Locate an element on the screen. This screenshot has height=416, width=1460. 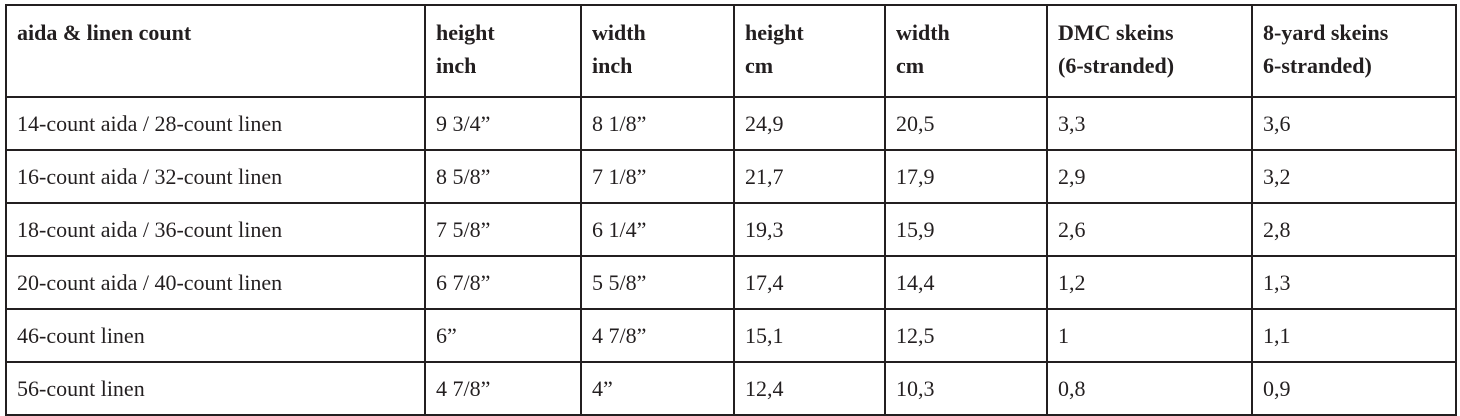
header-text: 6-stranded) is located at coordinates (1317, 65).